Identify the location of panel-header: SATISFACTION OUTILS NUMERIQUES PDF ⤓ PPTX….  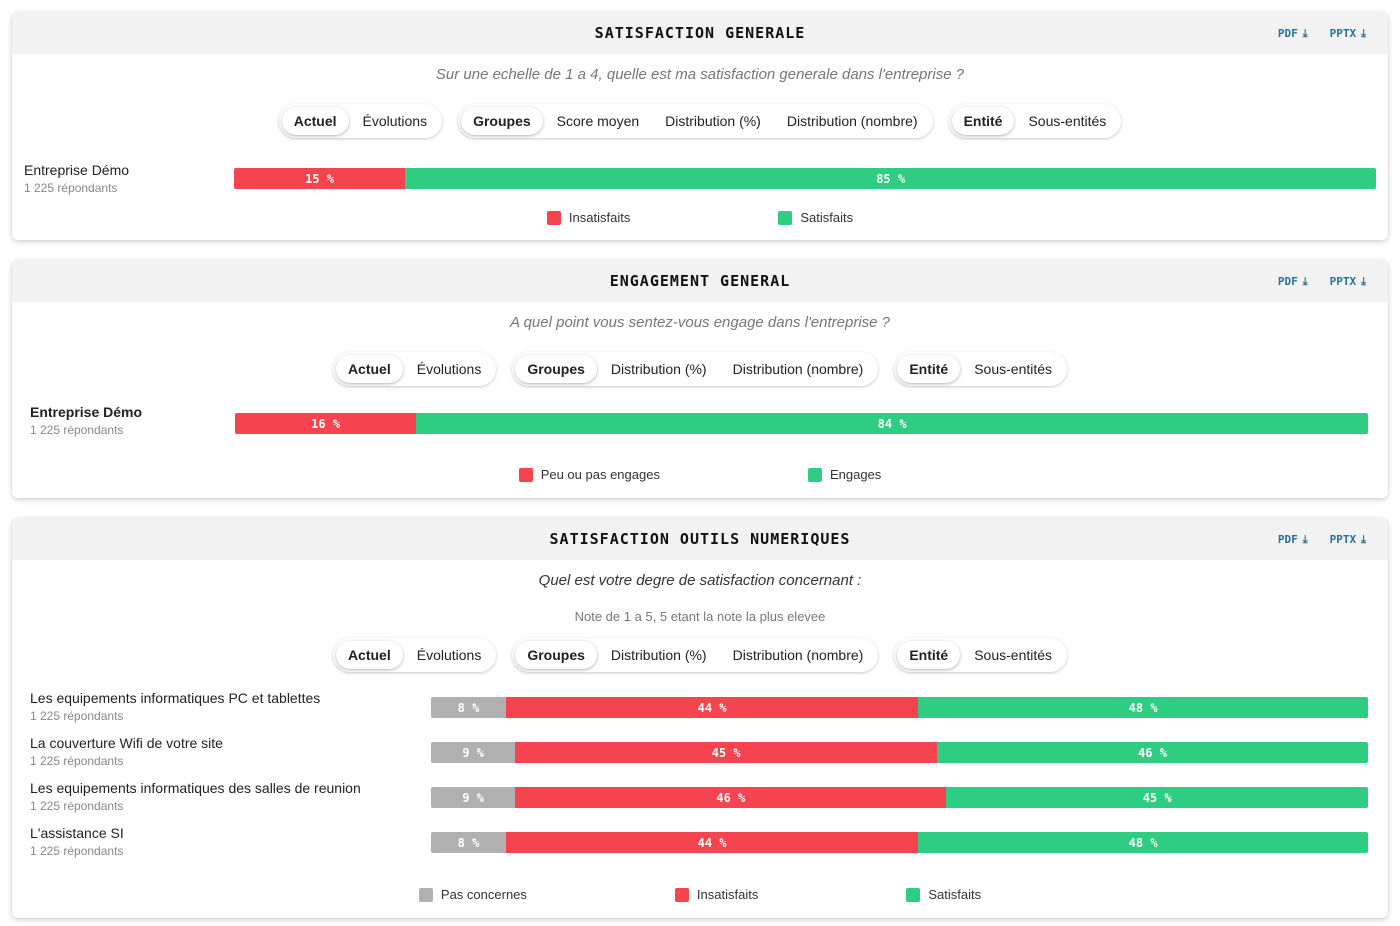
(700, 539).